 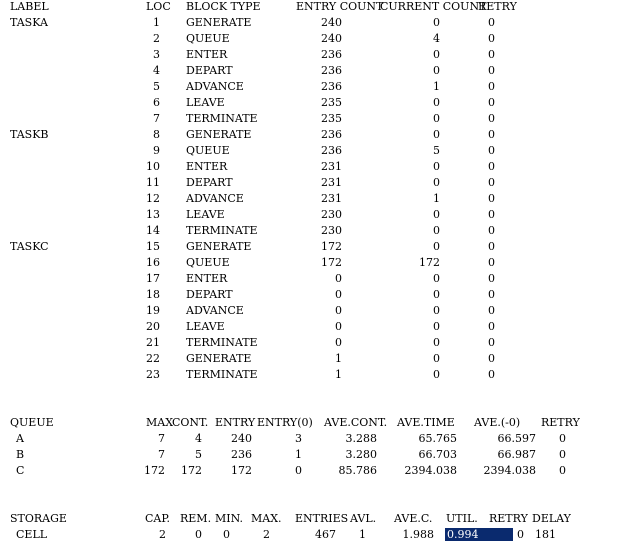 I want to click on queue-entry0: 1, so click(x=298, y=454).